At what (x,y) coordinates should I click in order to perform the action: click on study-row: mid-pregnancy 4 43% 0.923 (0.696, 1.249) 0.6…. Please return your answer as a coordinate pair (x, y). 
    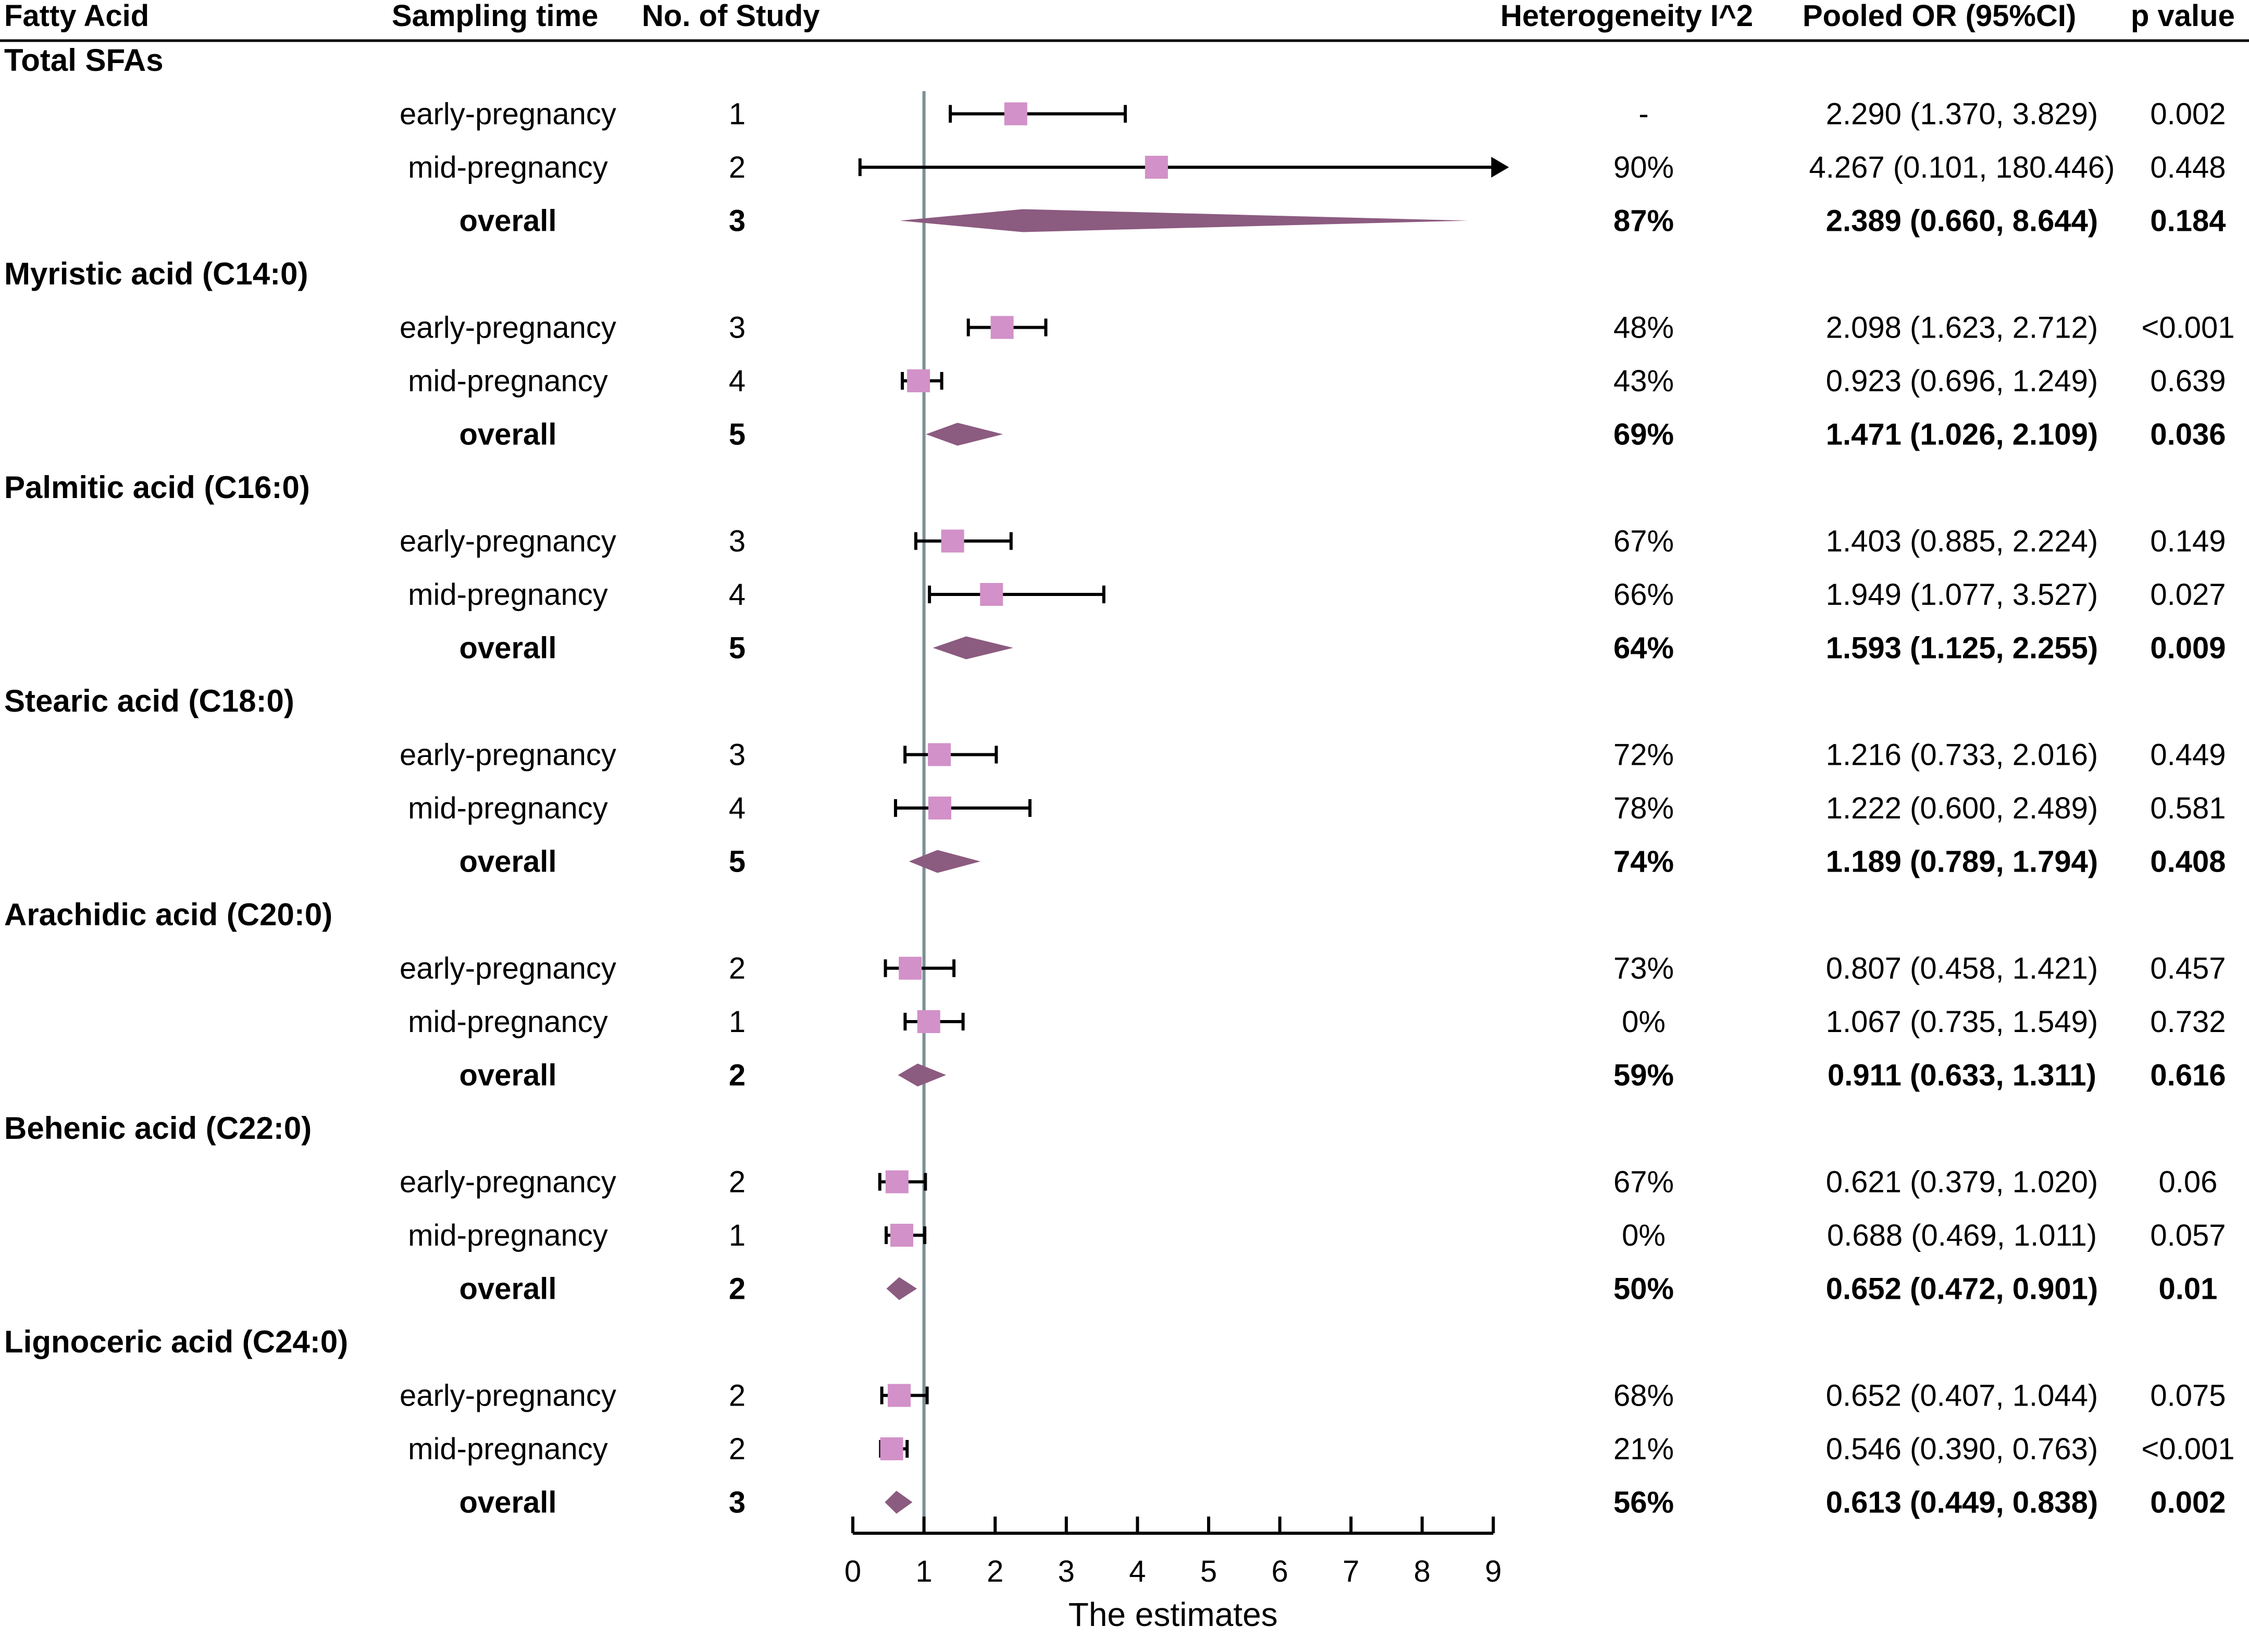
    Looking at the image, I should click on (1317, 381).